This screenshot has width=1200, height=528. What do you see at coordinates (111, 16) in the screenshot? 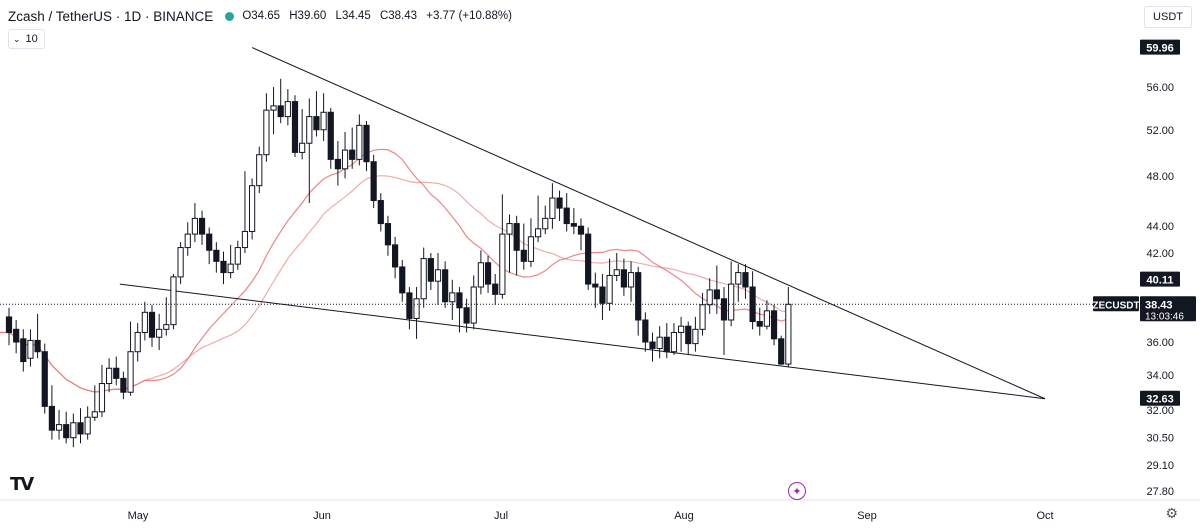
I see `symbol-title: Zcash / TetherUS · 1D · BINANCE` at bounding box center [111, 16].